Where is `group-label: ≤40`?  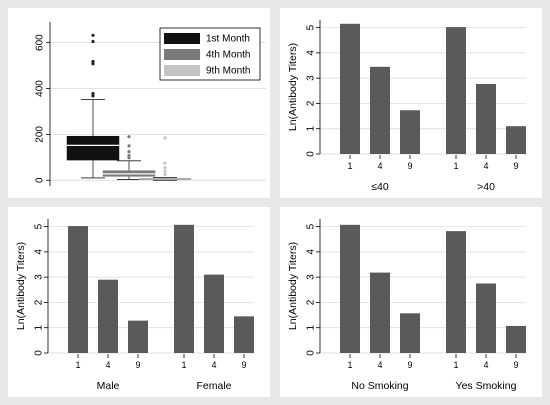 group-label: ≤40 is located at coordinates (380, 187).